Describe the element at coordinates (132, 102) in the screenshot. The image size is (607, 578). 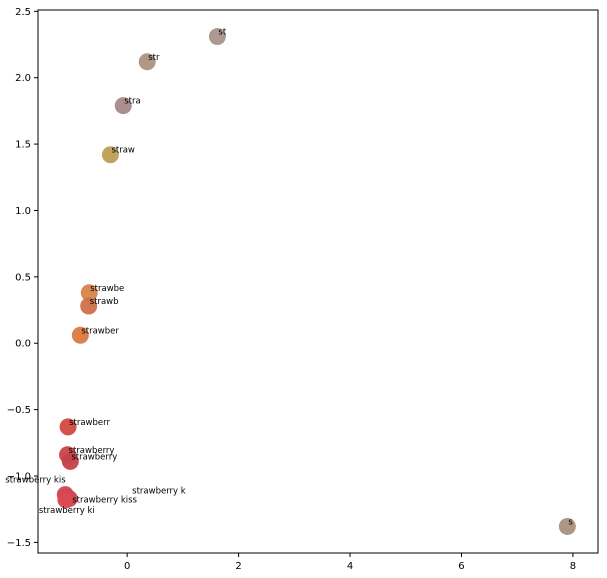
I see `point-label: stra` at that location.